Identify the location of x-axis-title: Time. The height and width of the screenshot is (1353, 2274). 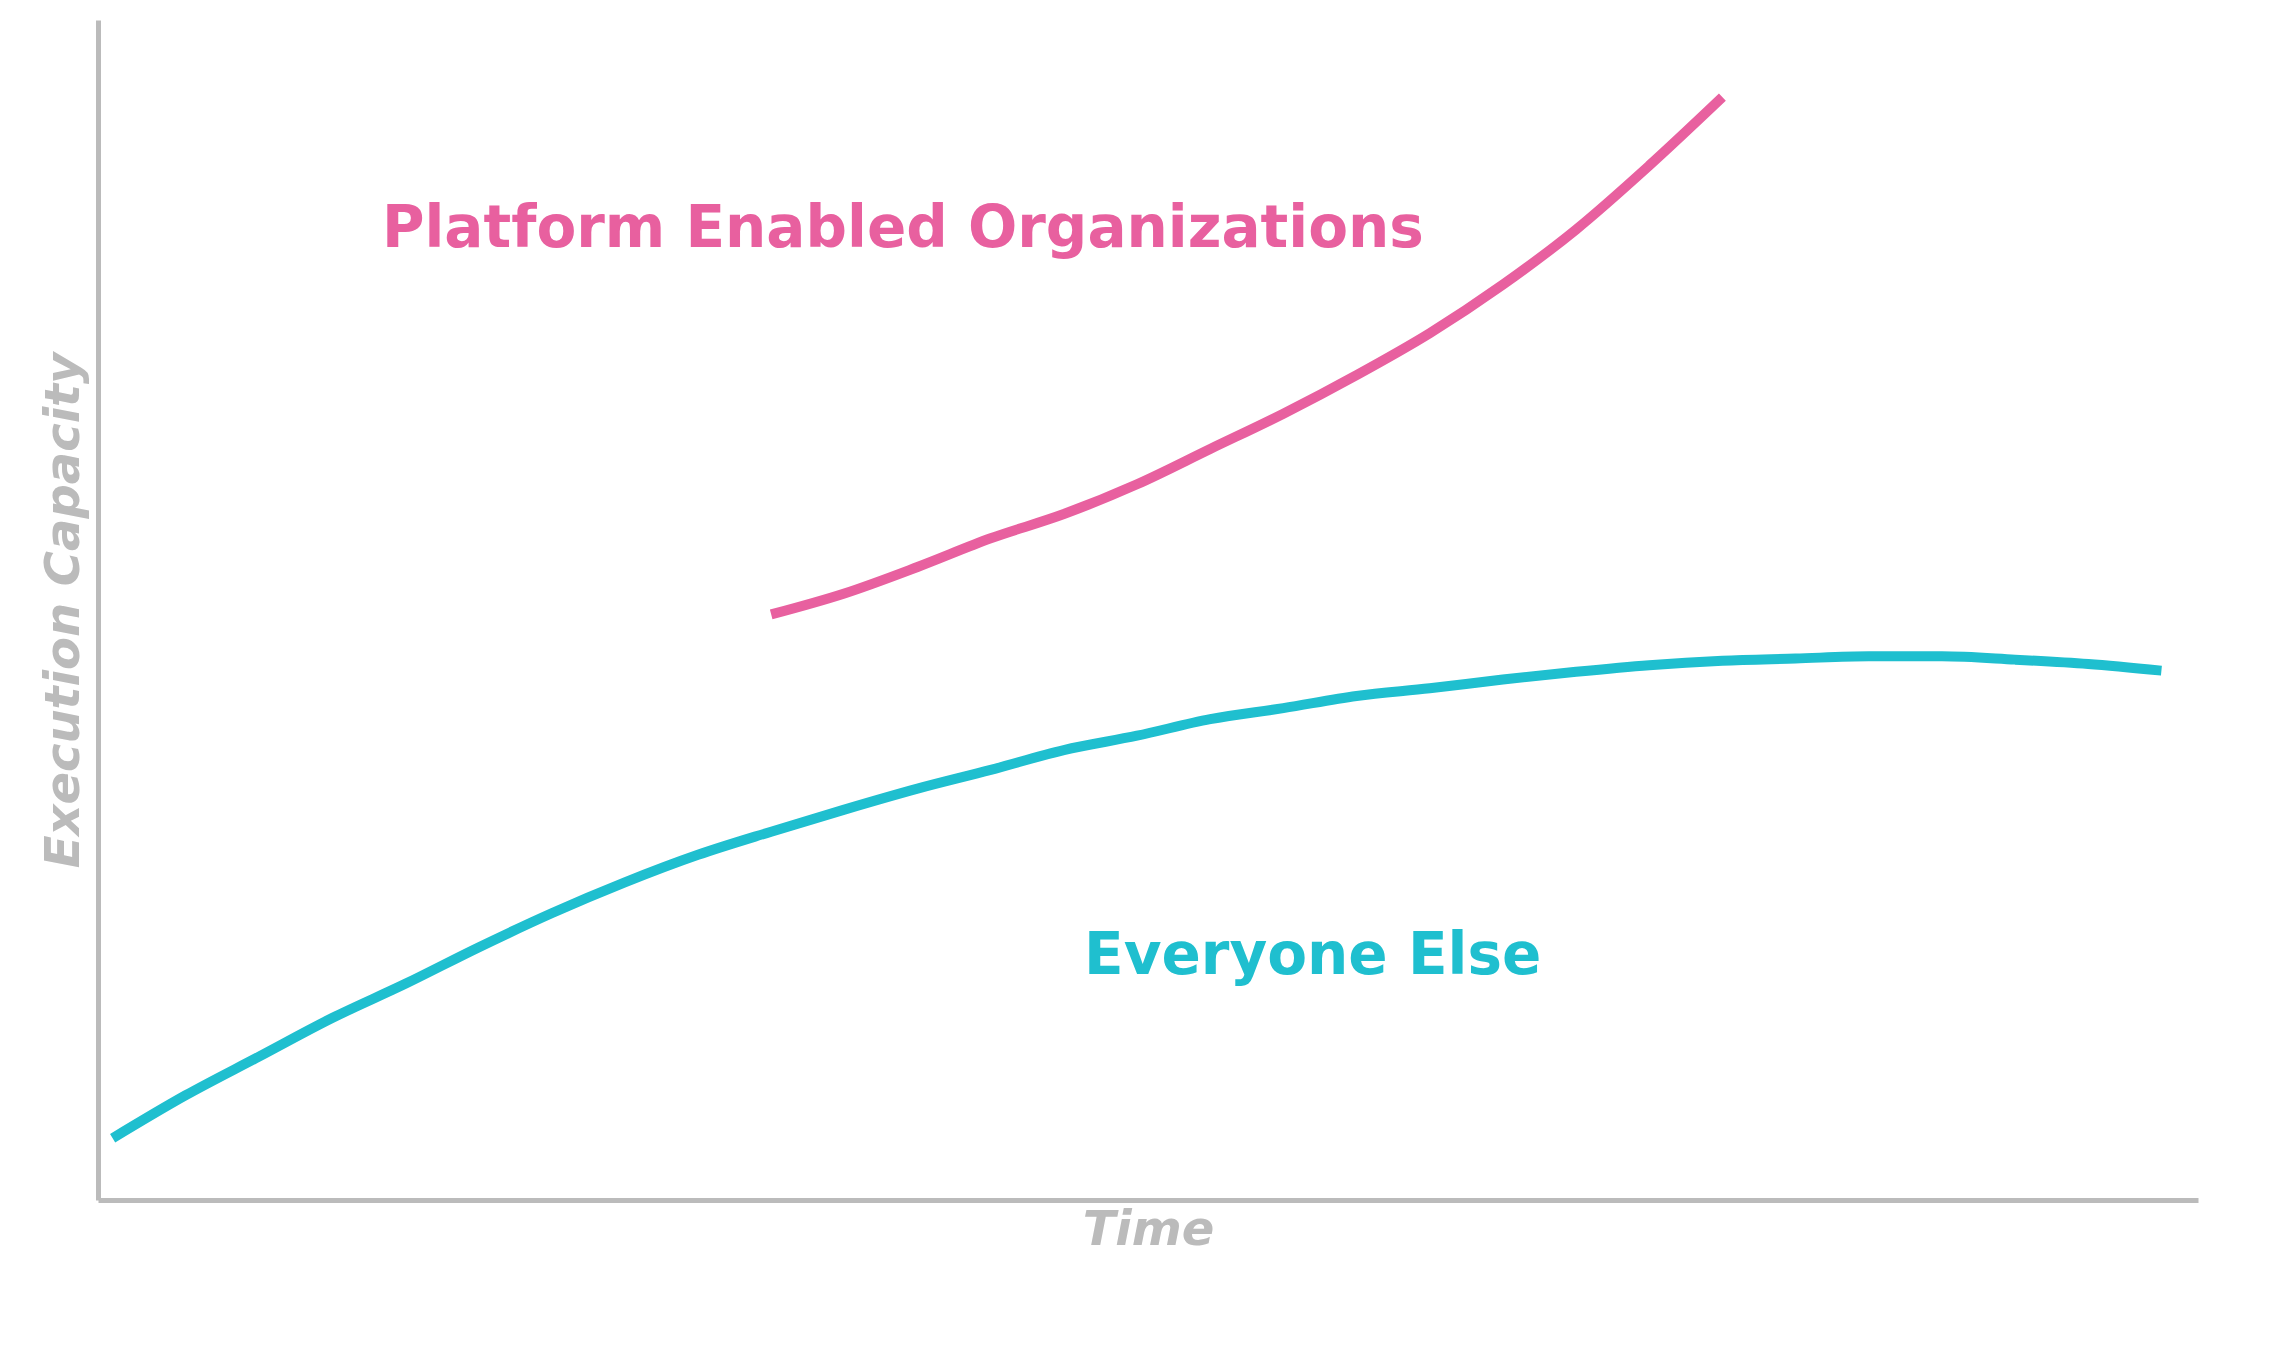
(1148, 1227).